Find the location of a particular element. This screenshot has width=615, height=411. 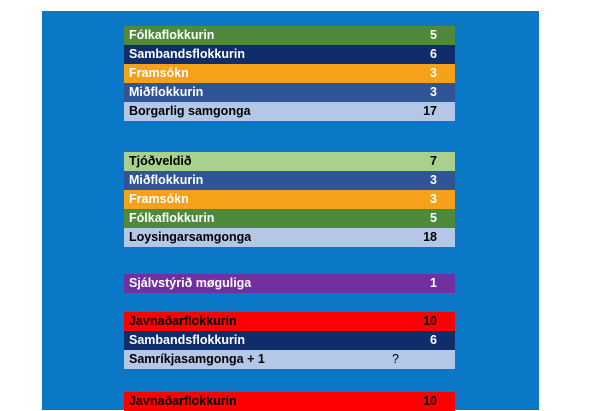

coalition-label: Samríkjasamgonga + 1 is located at coordinates (197, 359).